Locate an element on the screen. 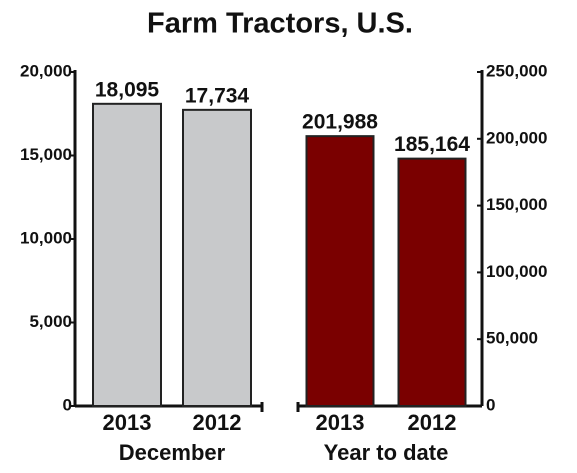 The image size is (577, 473). value-label: 201,988 is located at coordinates (340, 122).